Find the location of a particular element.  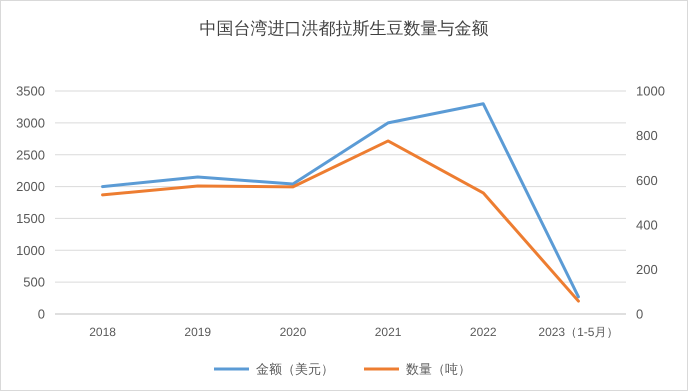

y-tick-label: 1500 is located at coordinates (30, 218).